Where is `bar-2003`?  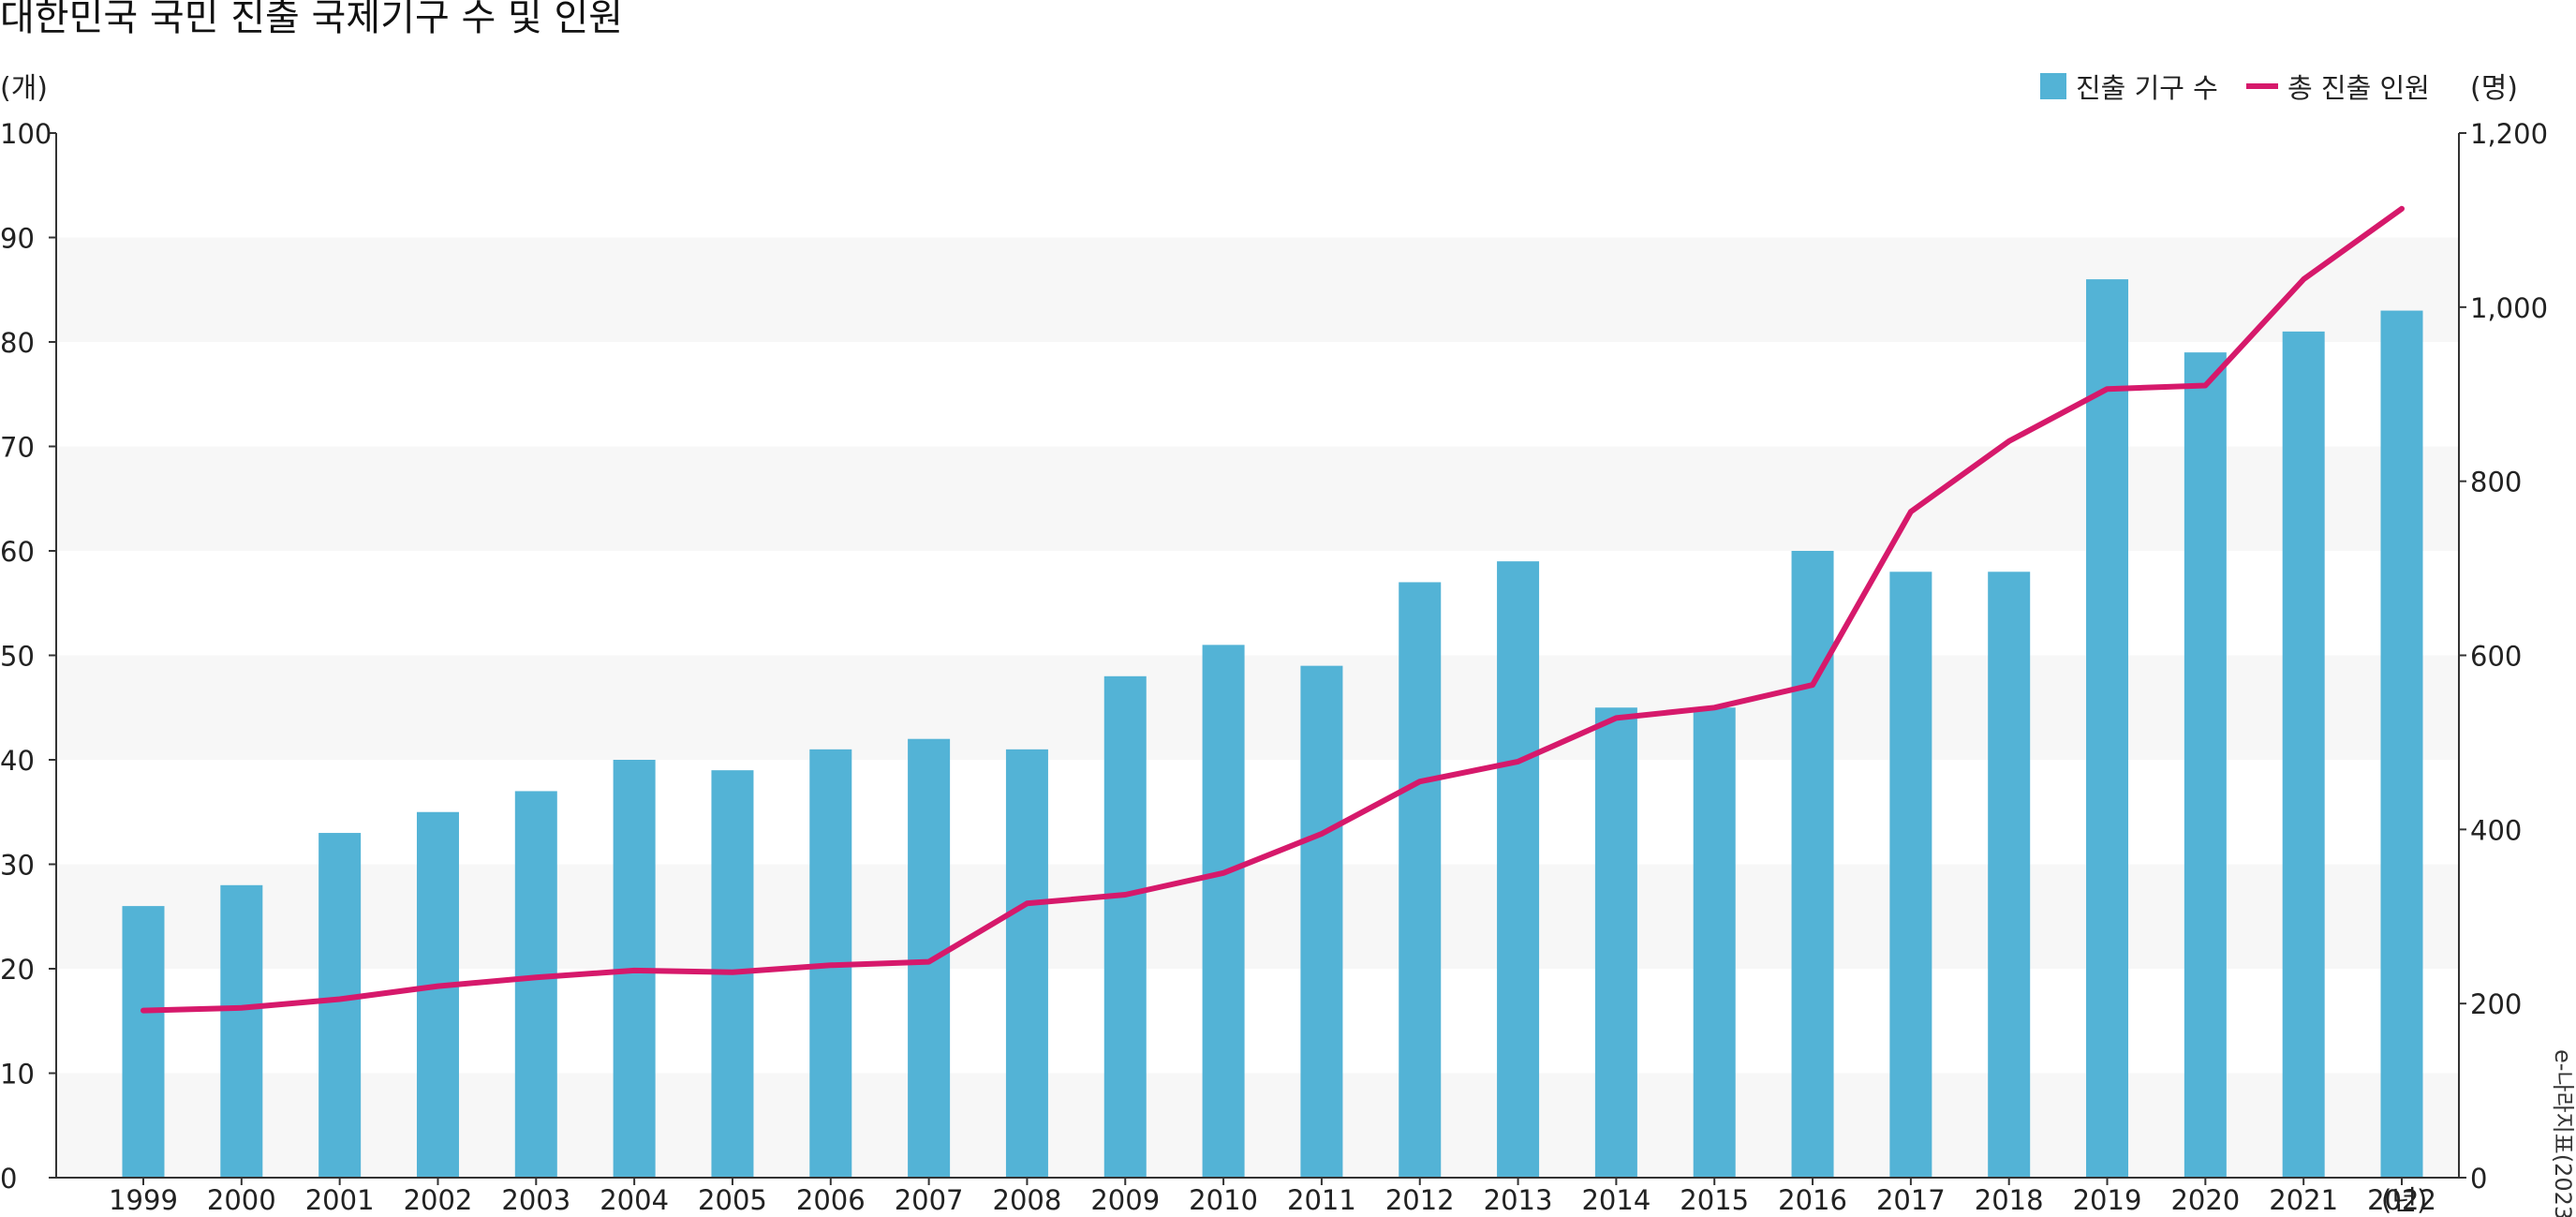 bar-2003 is located at coordinates (535, 985).